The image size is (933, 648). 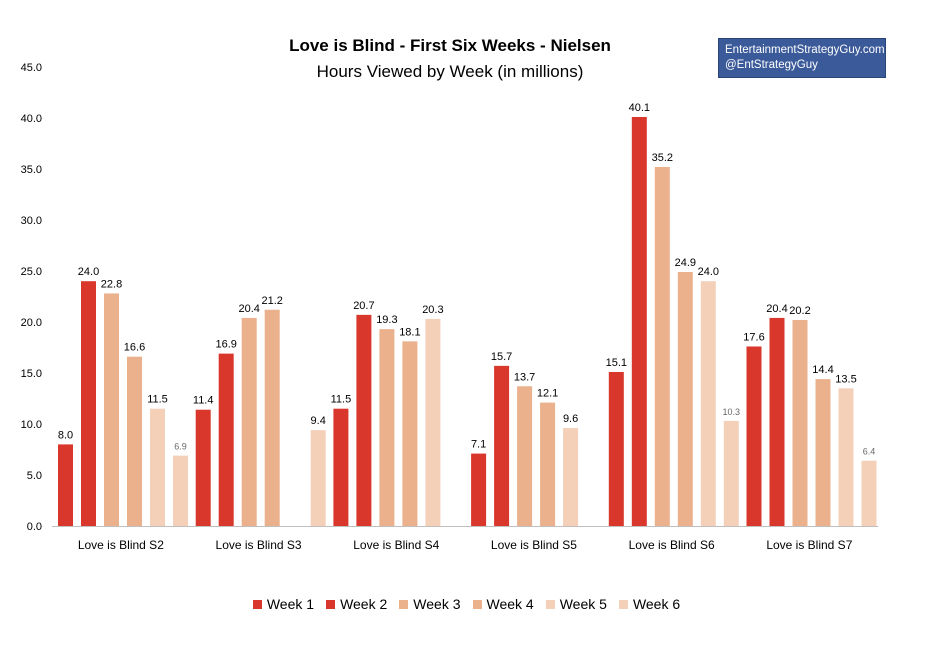 I want to click on legend-label: Week 3, so click(x=437, y=604).